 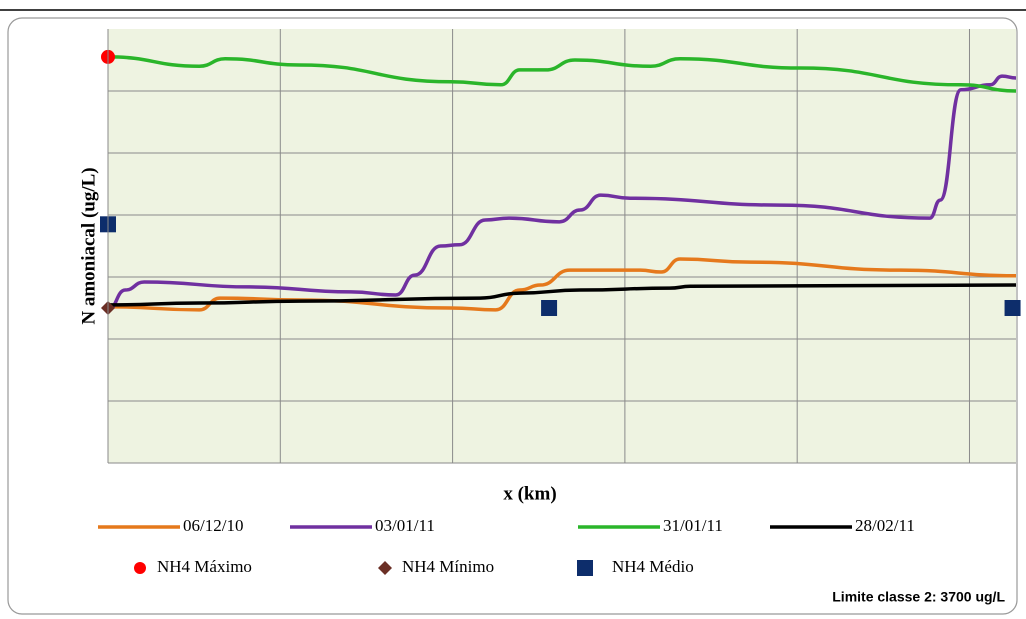 What do you see at coordinates (529, 493) in the screenshot?
I see `x-axis-label: x (km)` at bounding box center [529, 493].